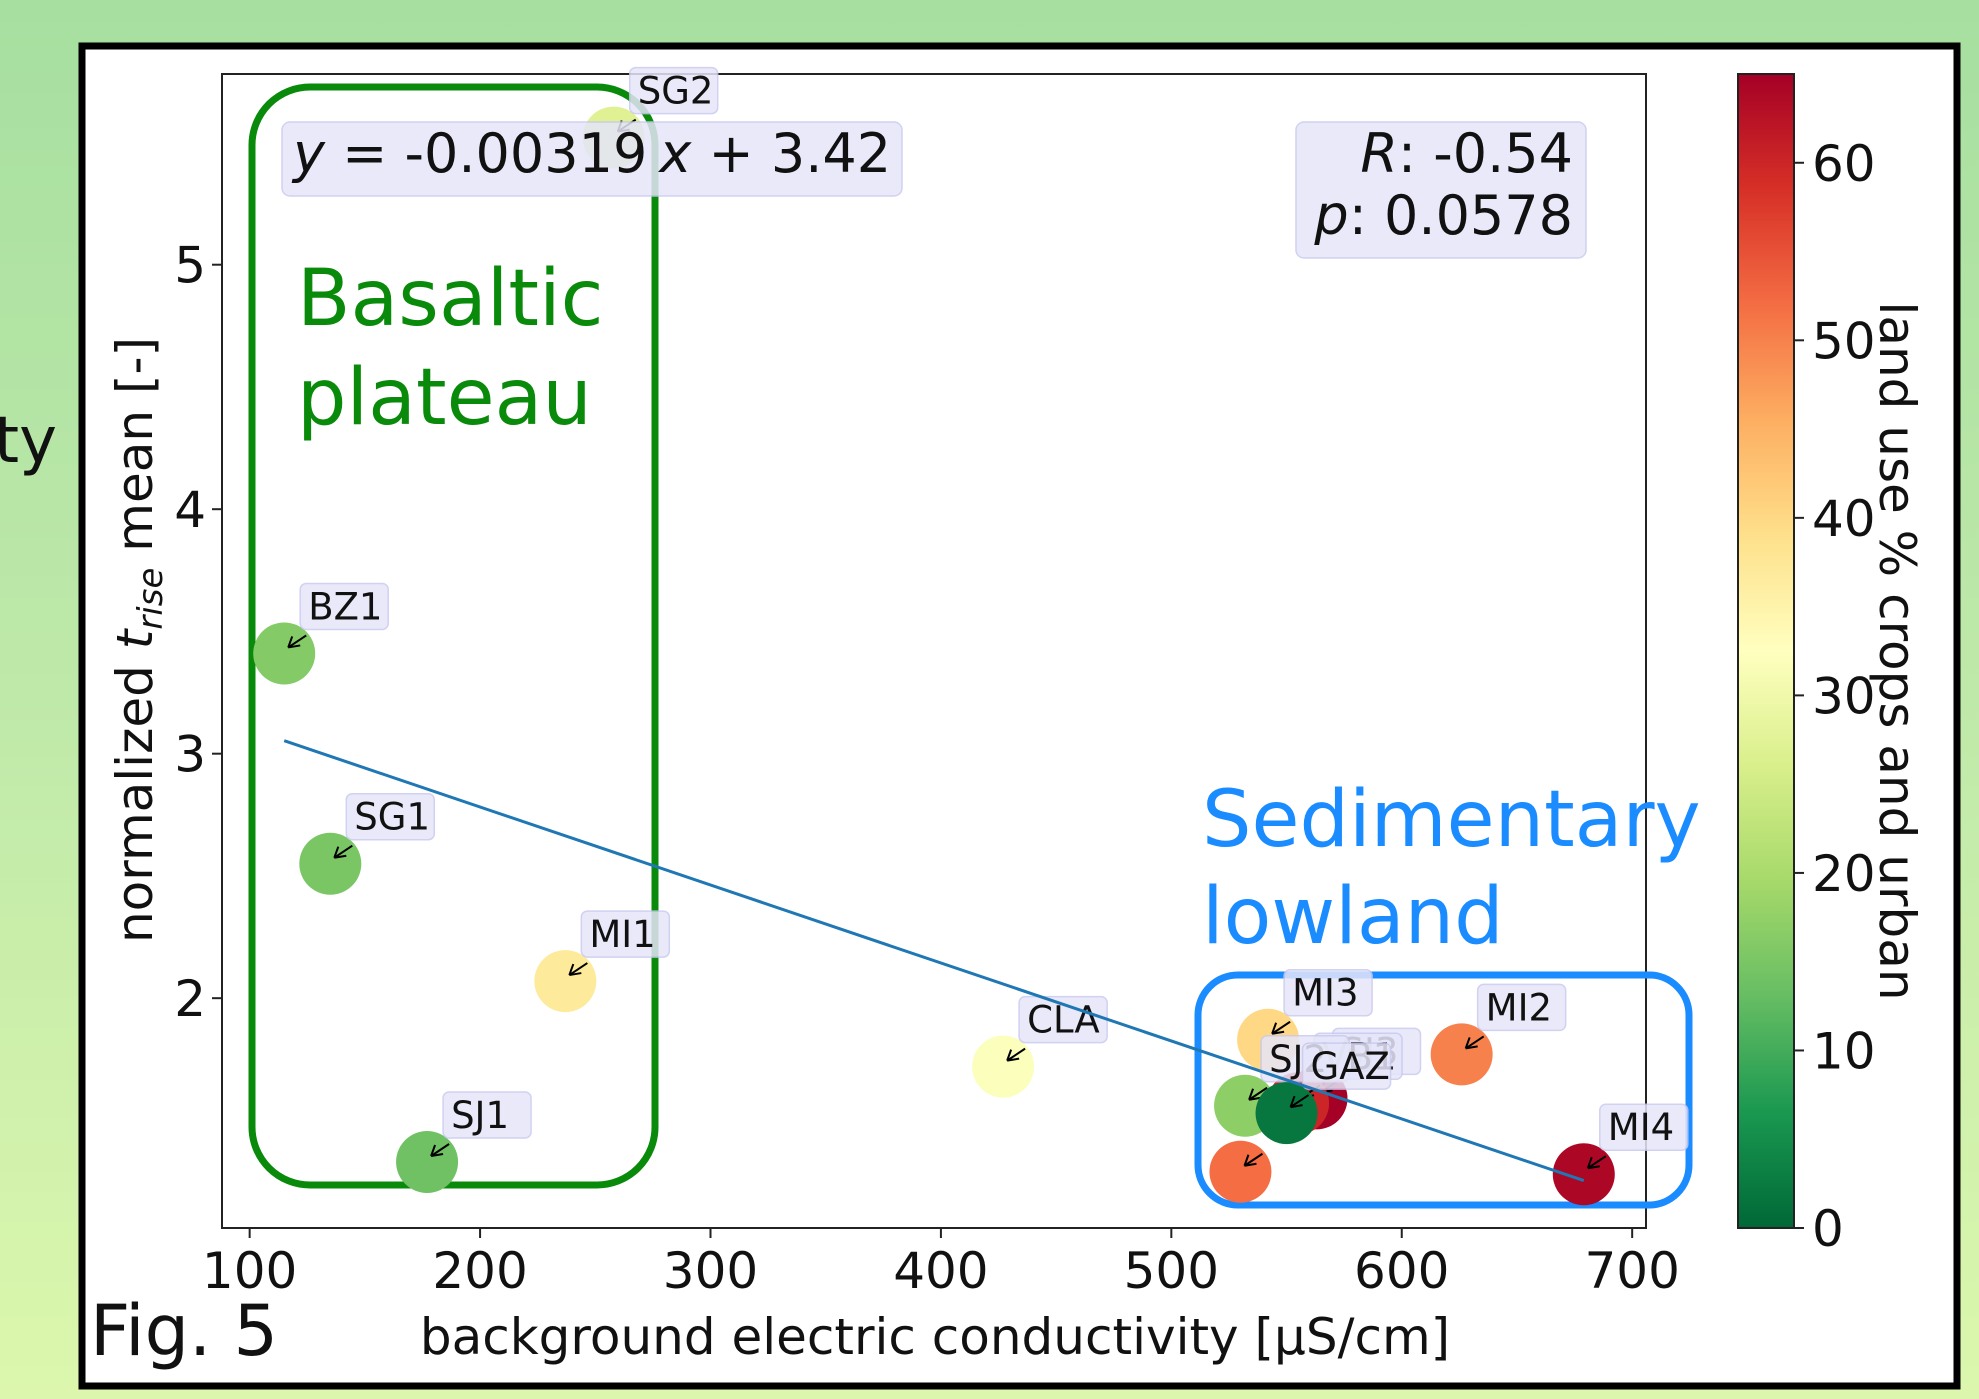 This screenshot has width=1979, height=1399. I want to click on figure-number: Fig. 5, so click(184, 1331).